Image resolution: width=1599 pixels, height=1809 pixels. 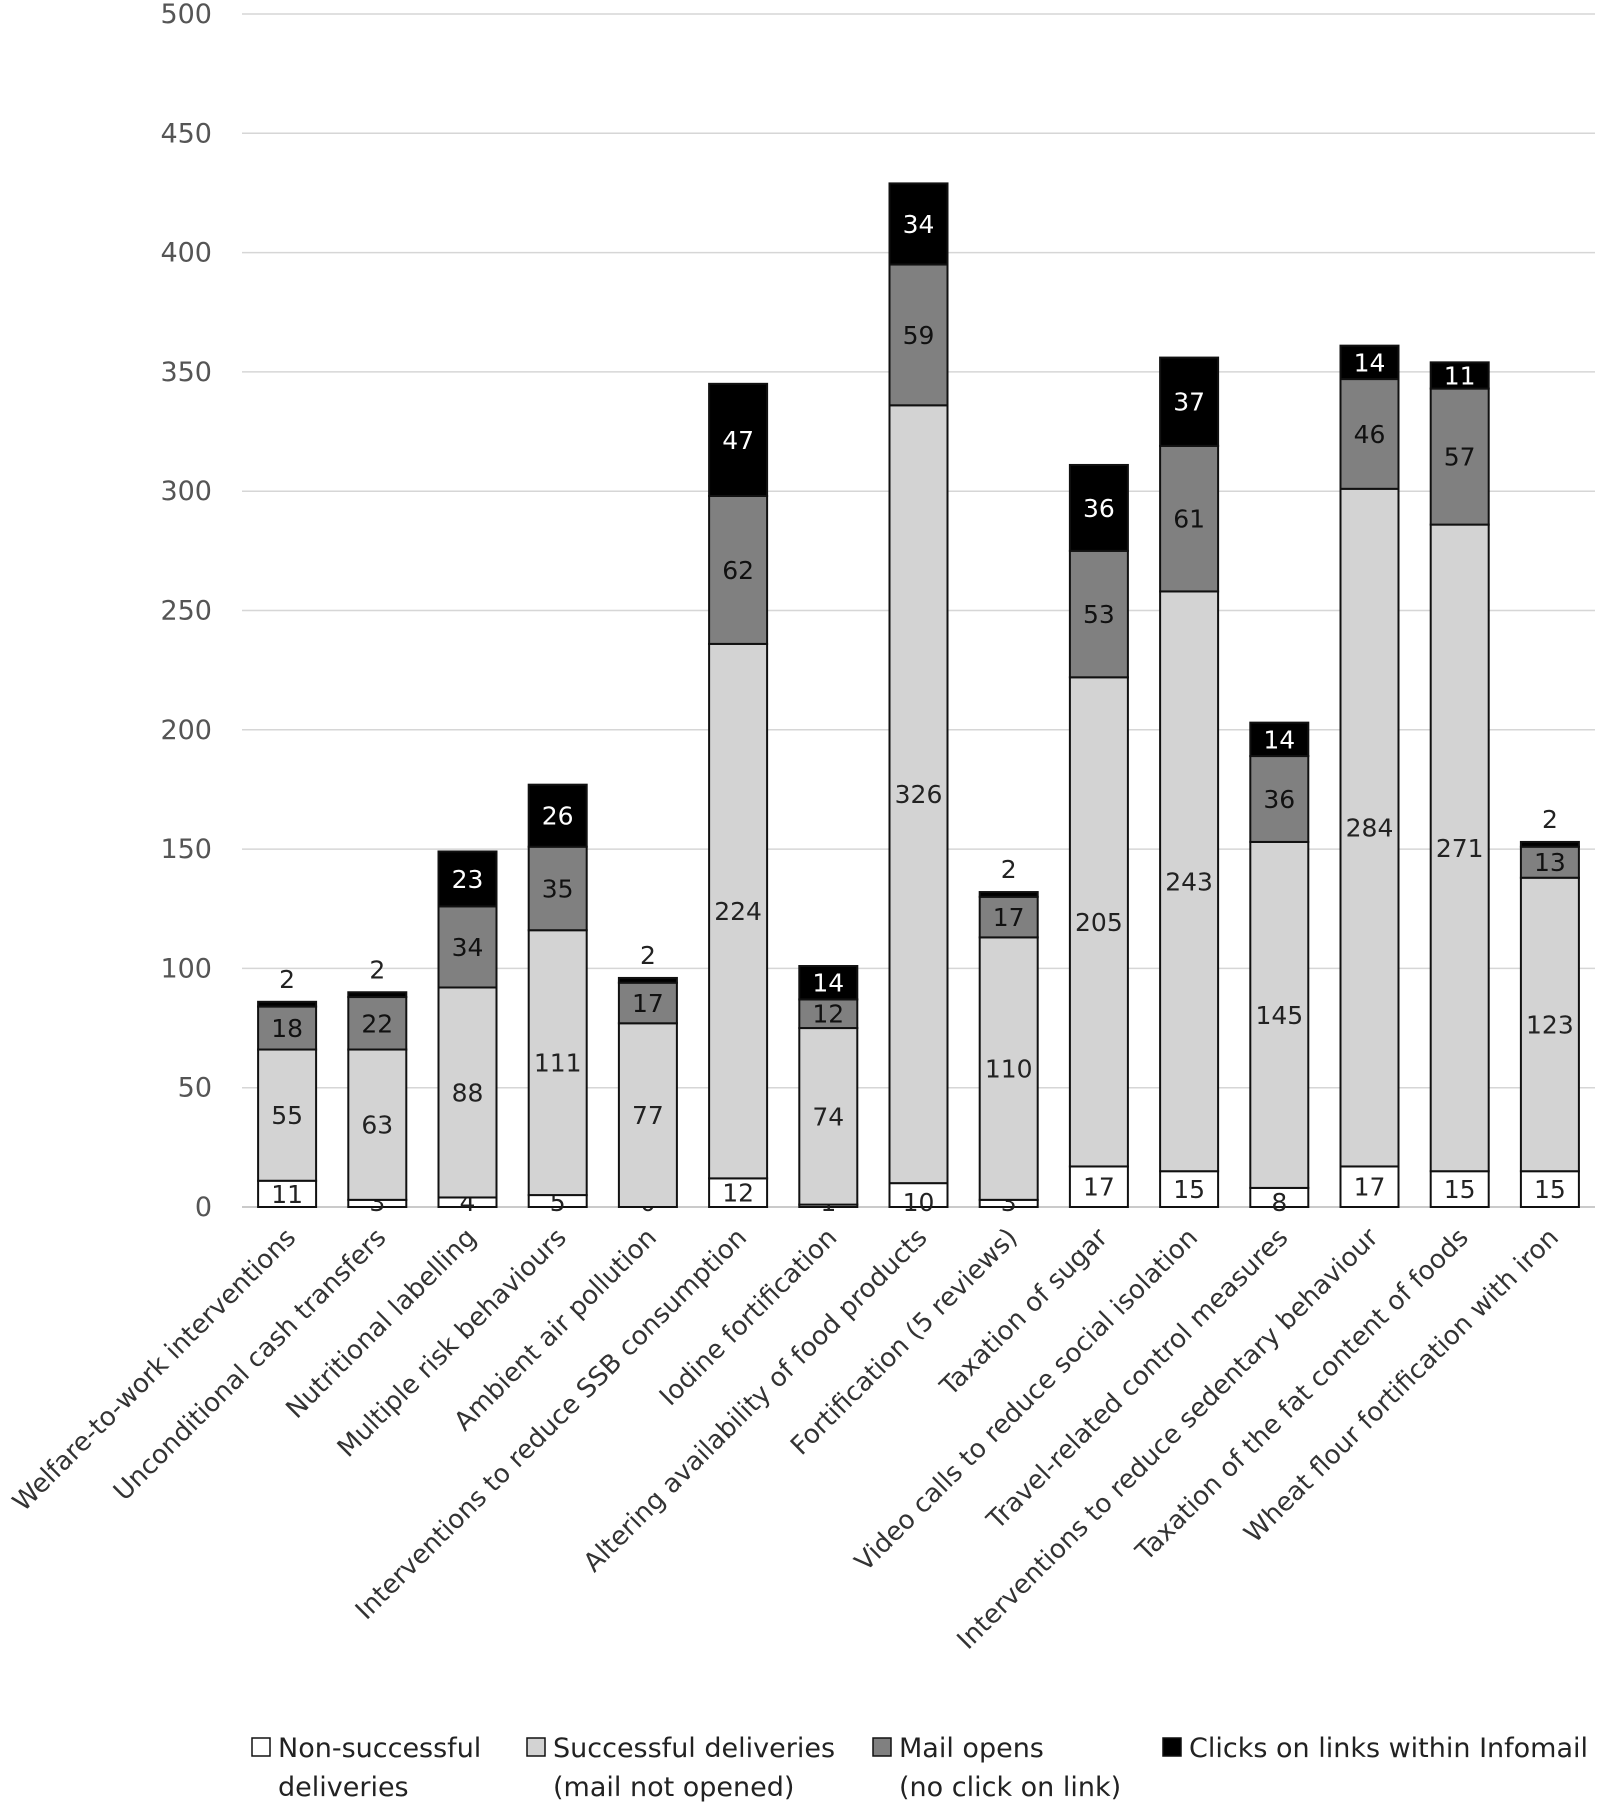 I want to click on legend-label: Mail opens, so click(x=971, y=1748).